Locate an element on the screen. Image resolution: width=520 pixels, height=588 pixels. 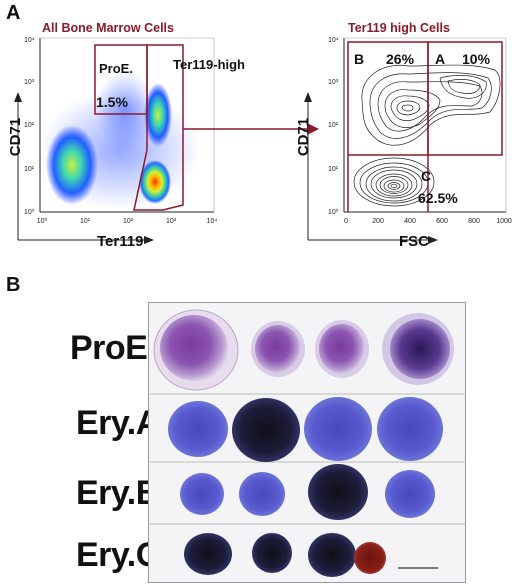
left-y-tick-1: 10¹ is located at coordinates (29, 169).